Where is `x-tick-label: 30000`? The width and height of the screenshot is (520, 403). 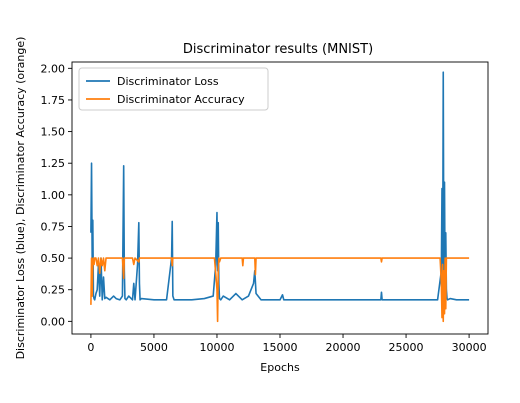 x-tick-label: 30000 is located at coordinates (469, 347).